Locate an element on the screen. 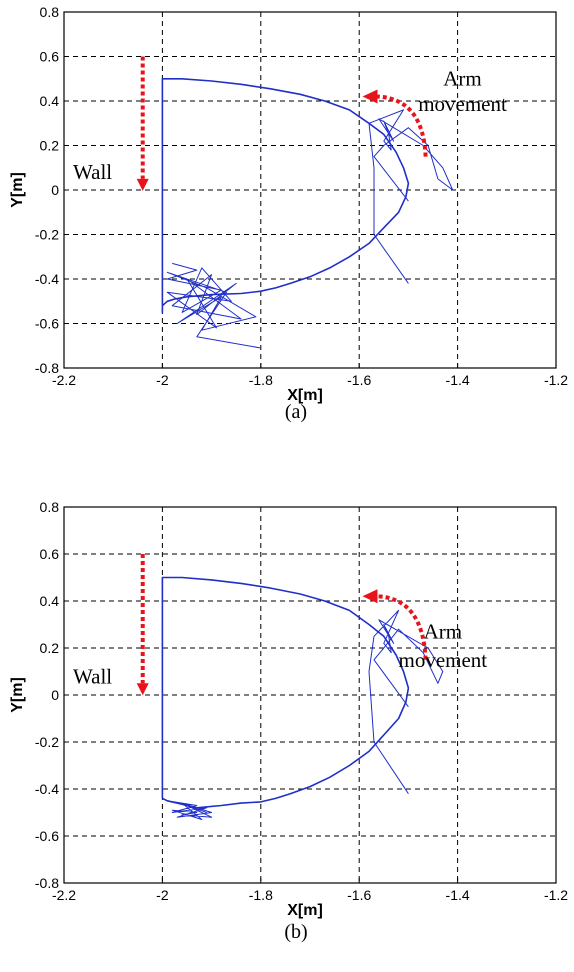 Image resolution: width=574 pixels, height=972 pixels. panel-caption: (a) is located at coordinates (296, 412).